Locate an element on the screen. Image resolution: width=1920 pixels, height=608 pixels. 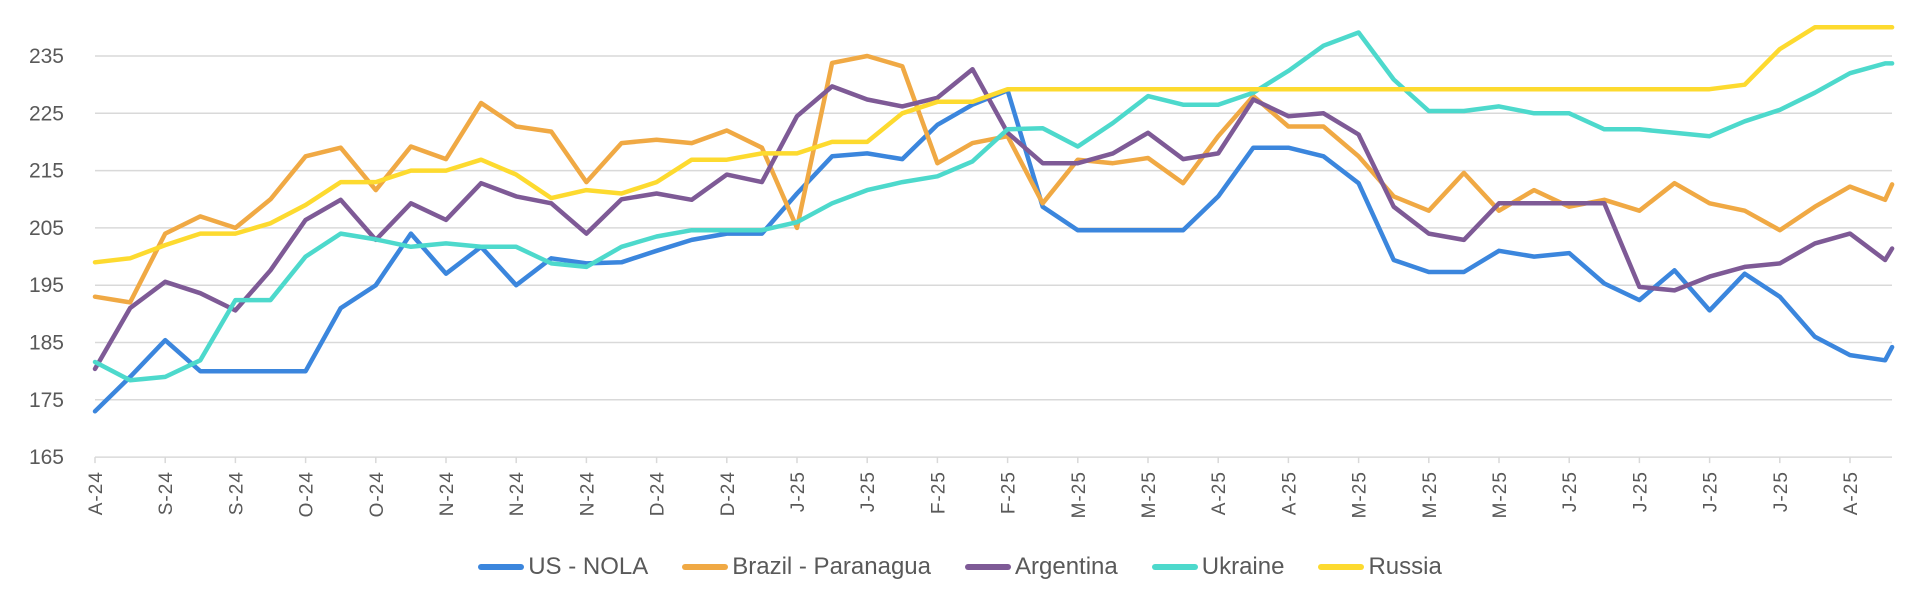
y-tick-label: 235 is located at coordinates (46, 56).